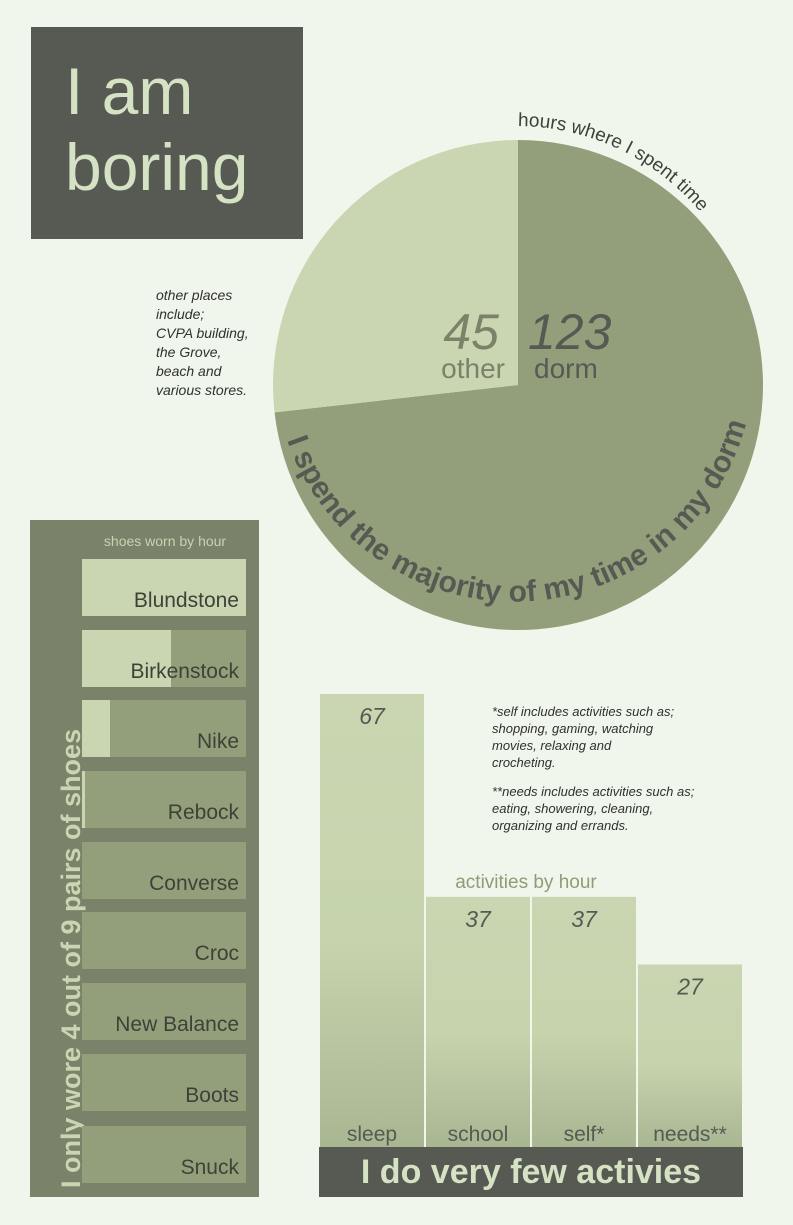 This screenshot has height=1225, width=793. I want to click on activity-category-label: self*, so click(584, 1134).